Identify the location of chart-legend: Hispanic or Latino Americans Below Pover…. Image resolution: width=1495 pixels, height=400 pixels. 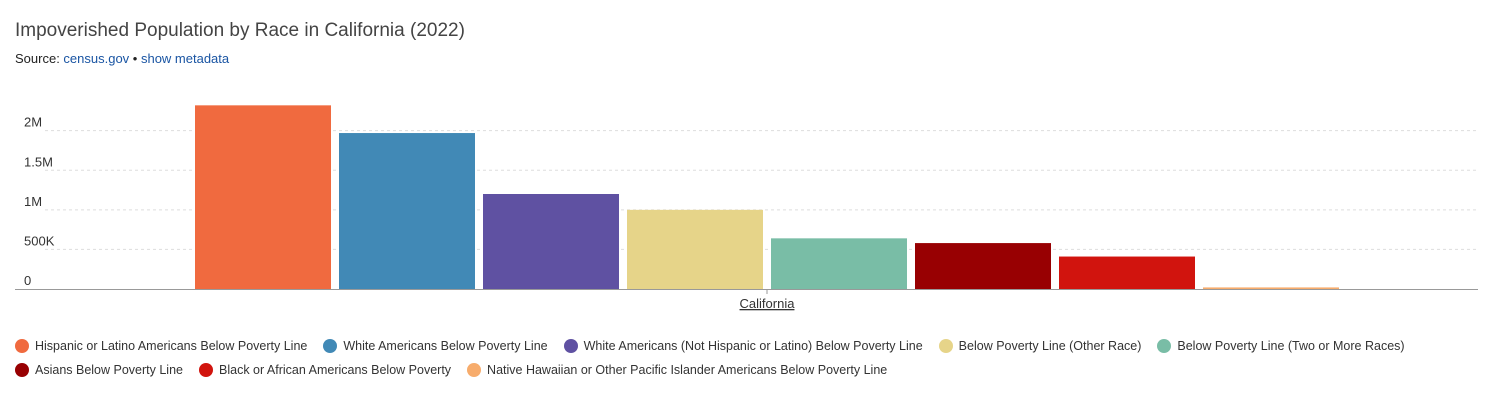
(745, 358).